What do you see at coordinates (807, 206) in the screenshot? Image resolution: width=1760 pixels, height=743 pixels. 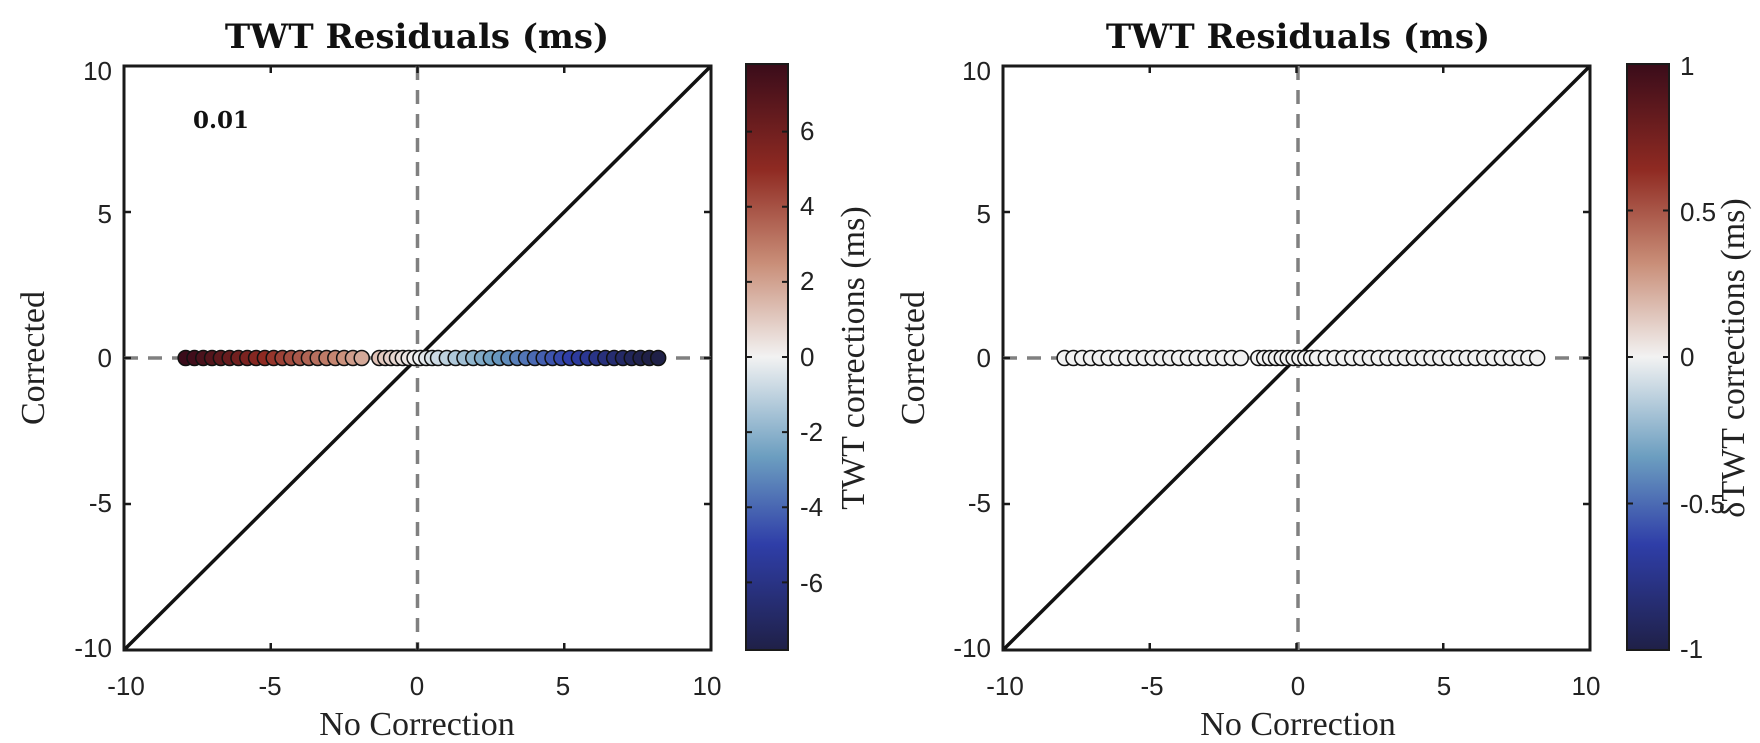 I see `colorbar-tick-label: 4` at bounding box center [807, 206].